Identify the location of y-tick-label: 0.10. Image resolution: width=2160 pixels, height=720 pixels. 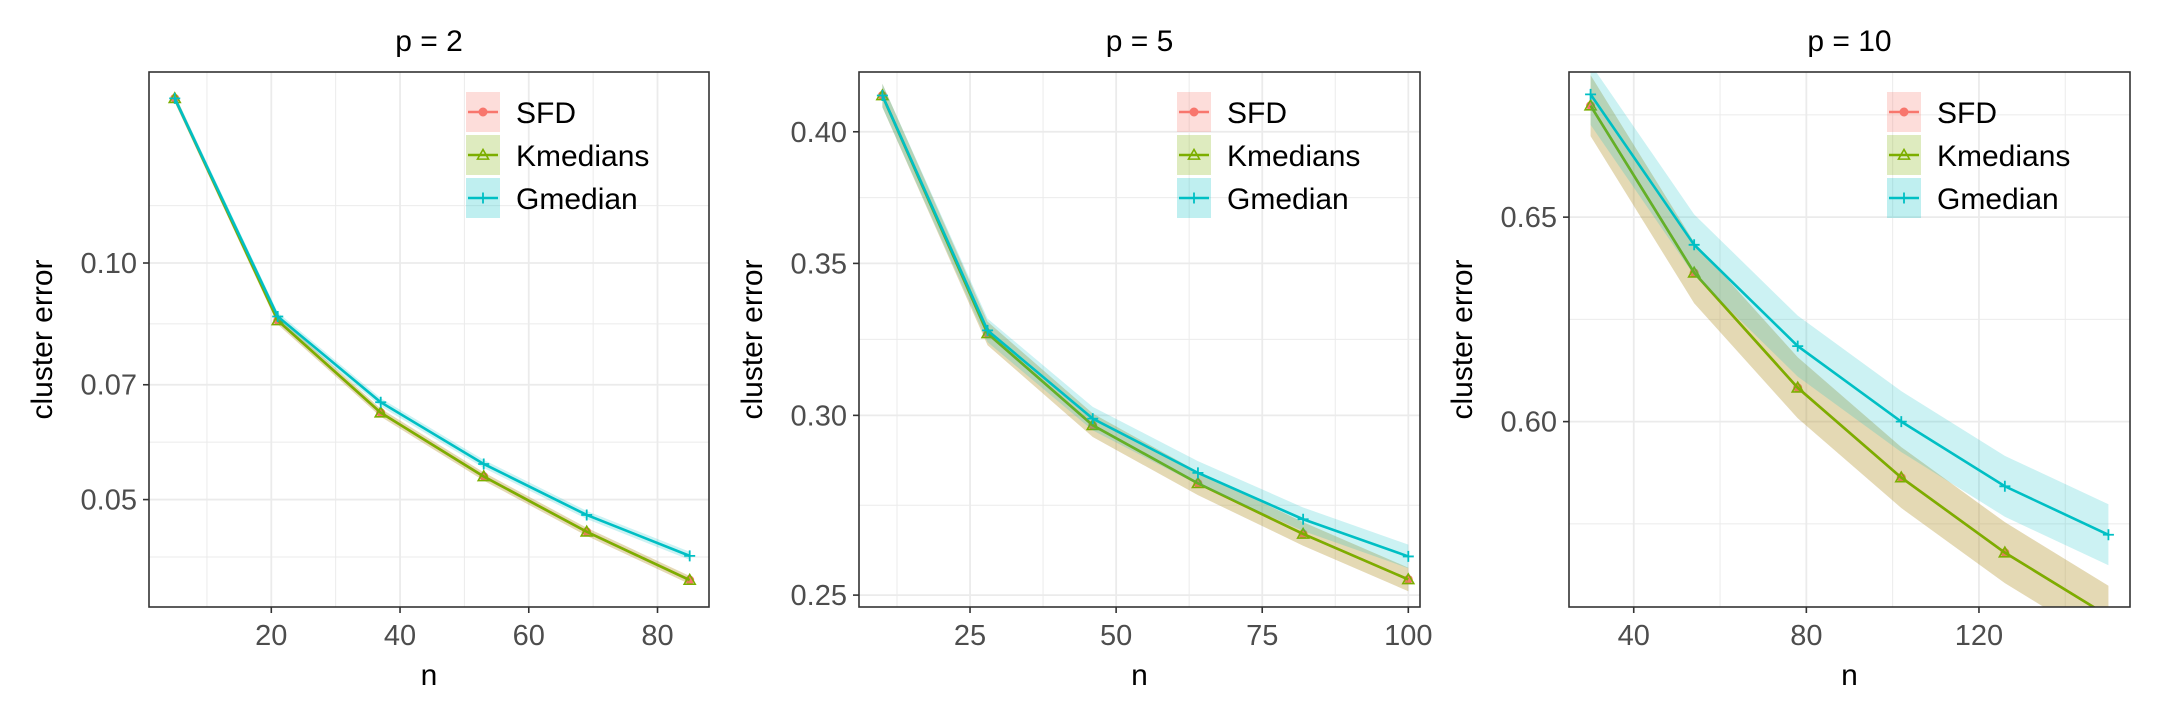
(109, 264).